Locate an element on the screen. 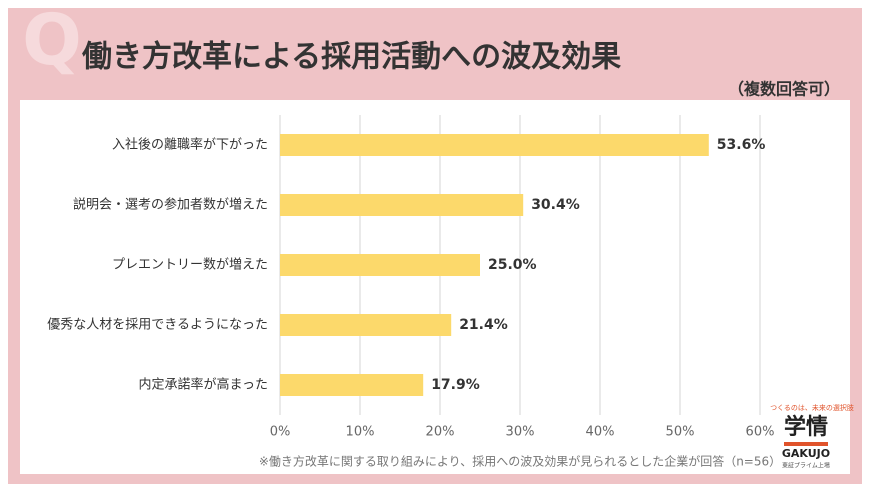 The height and width of the screenshot is (492, 870). y-tick-label: 内定承諾率が高まった is located at coordinates (203, 385).